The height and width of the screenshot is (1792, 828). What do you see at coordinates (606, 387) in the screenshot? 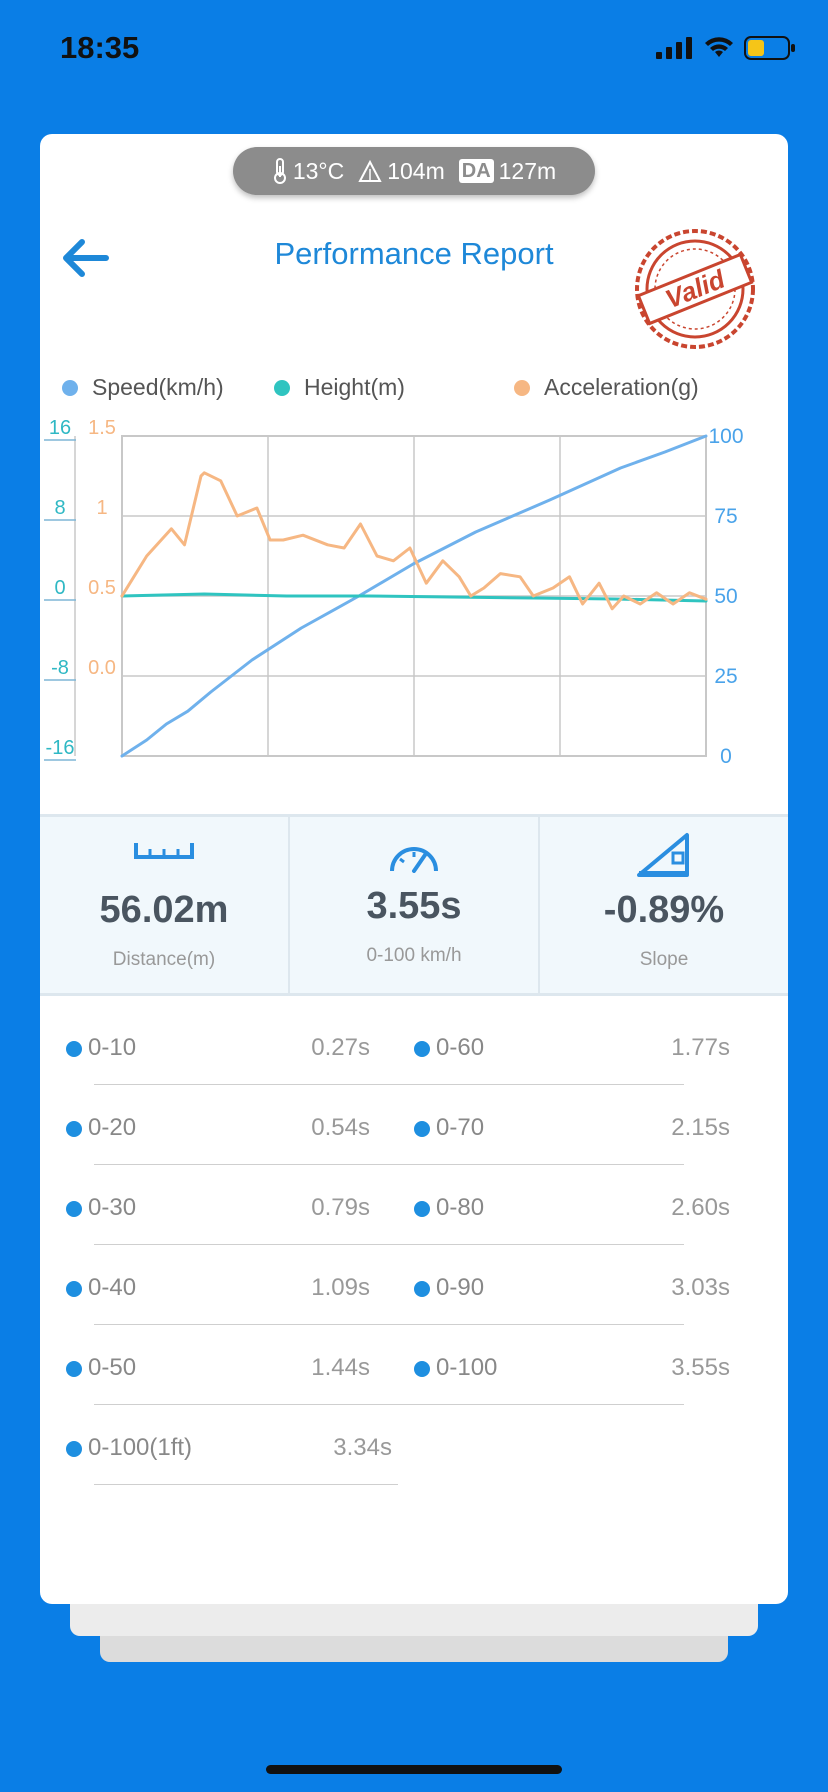
I see `legend-item-acceleration: Acceleration(g)` at bounding box center [606, 387].